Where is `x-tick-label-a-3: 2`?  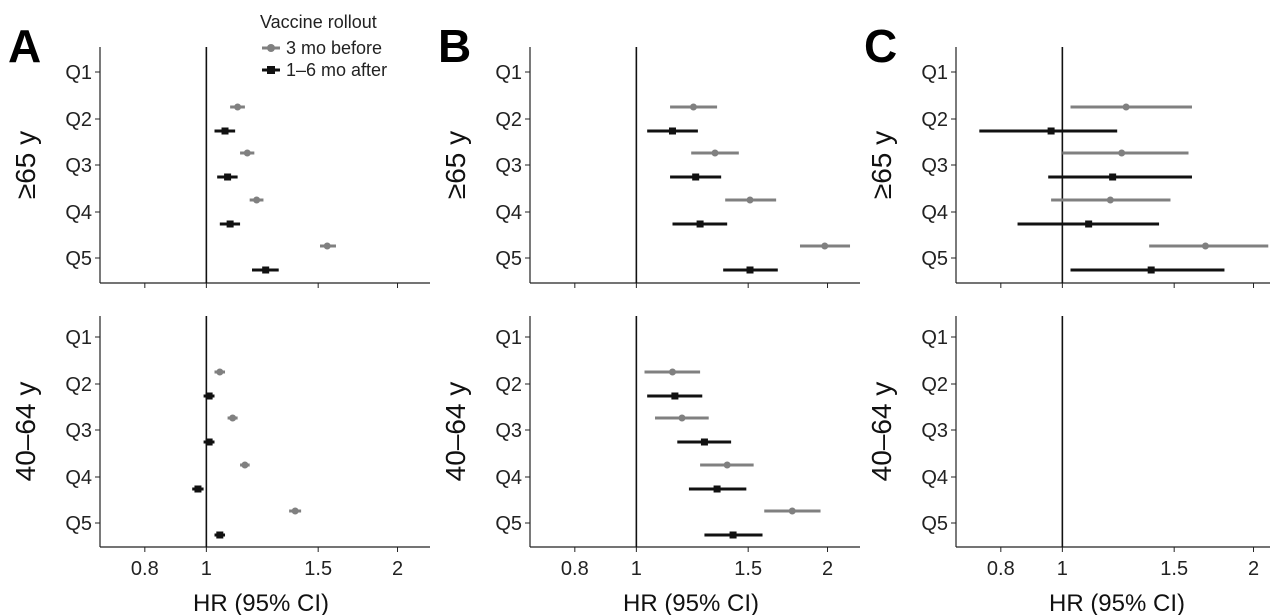 x-tick-label-a-3: 2 is located at coordinates (397, 569).